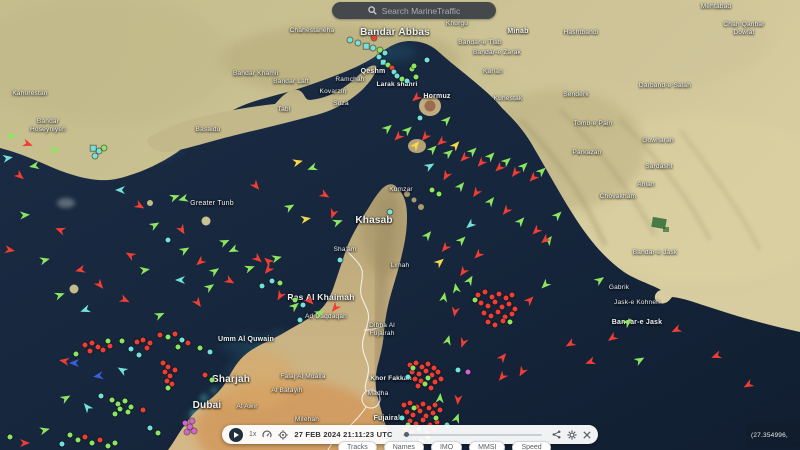  I want to click on toggle-pill-tracks: Tracks, so click(357, 445).